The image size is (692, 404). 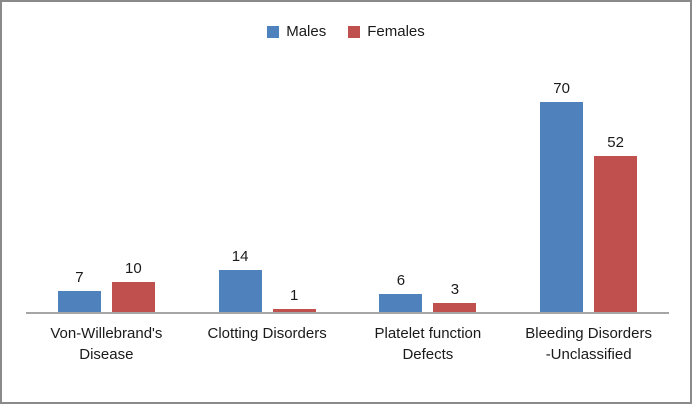 What do you see at coordinates (346, 31) in the screenshot?
I see `legend: Males Females` at bounding box center [346, 31].